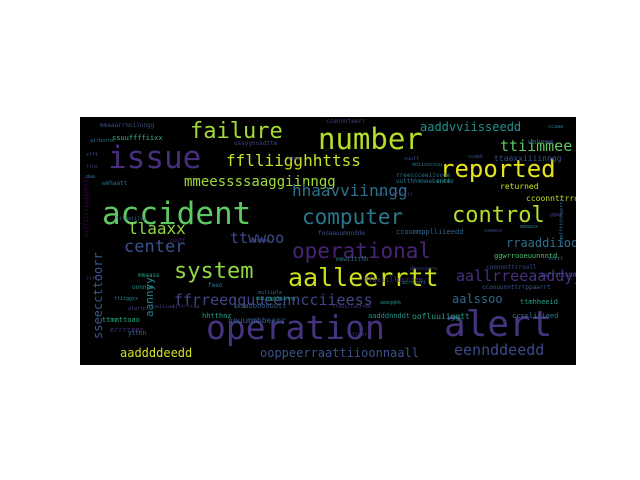  I want to click on word-mmaaxx: mmaaxx, so click(529, 227).